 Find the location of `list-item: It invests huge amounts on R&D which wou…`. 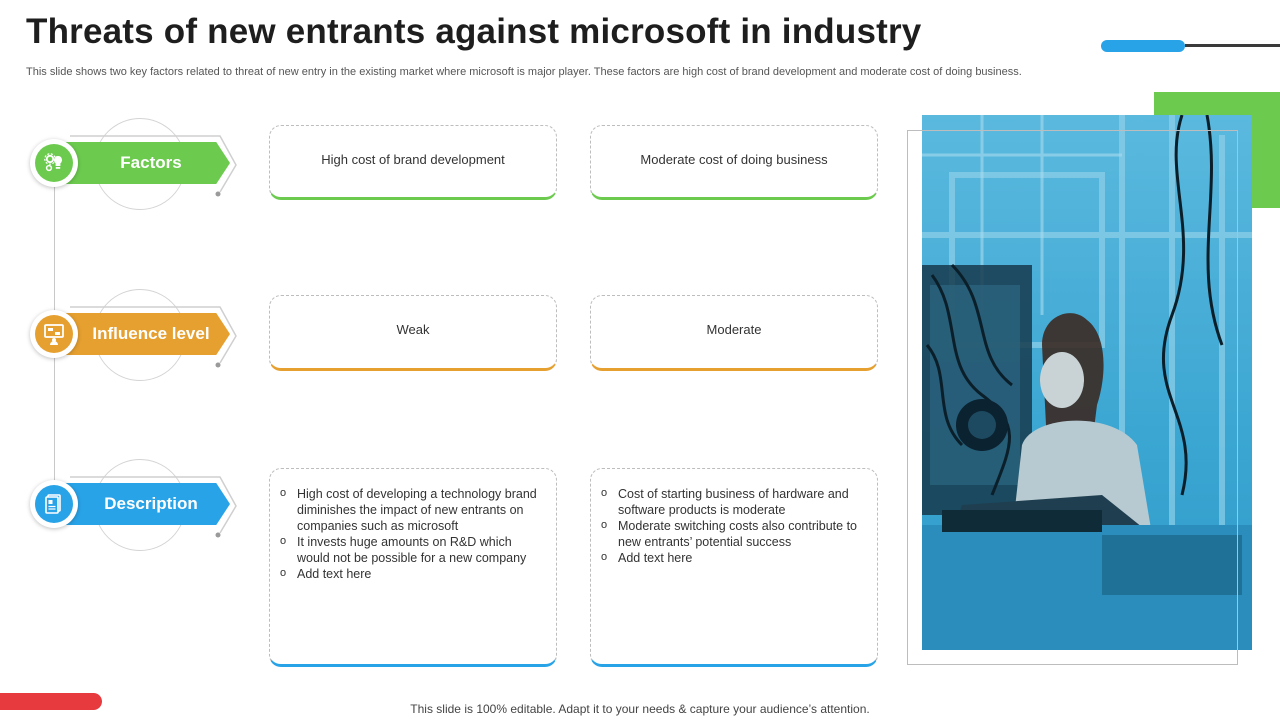

list-item: It invests huge amounts on R&D which wou… is located at coordinates (413, 549).